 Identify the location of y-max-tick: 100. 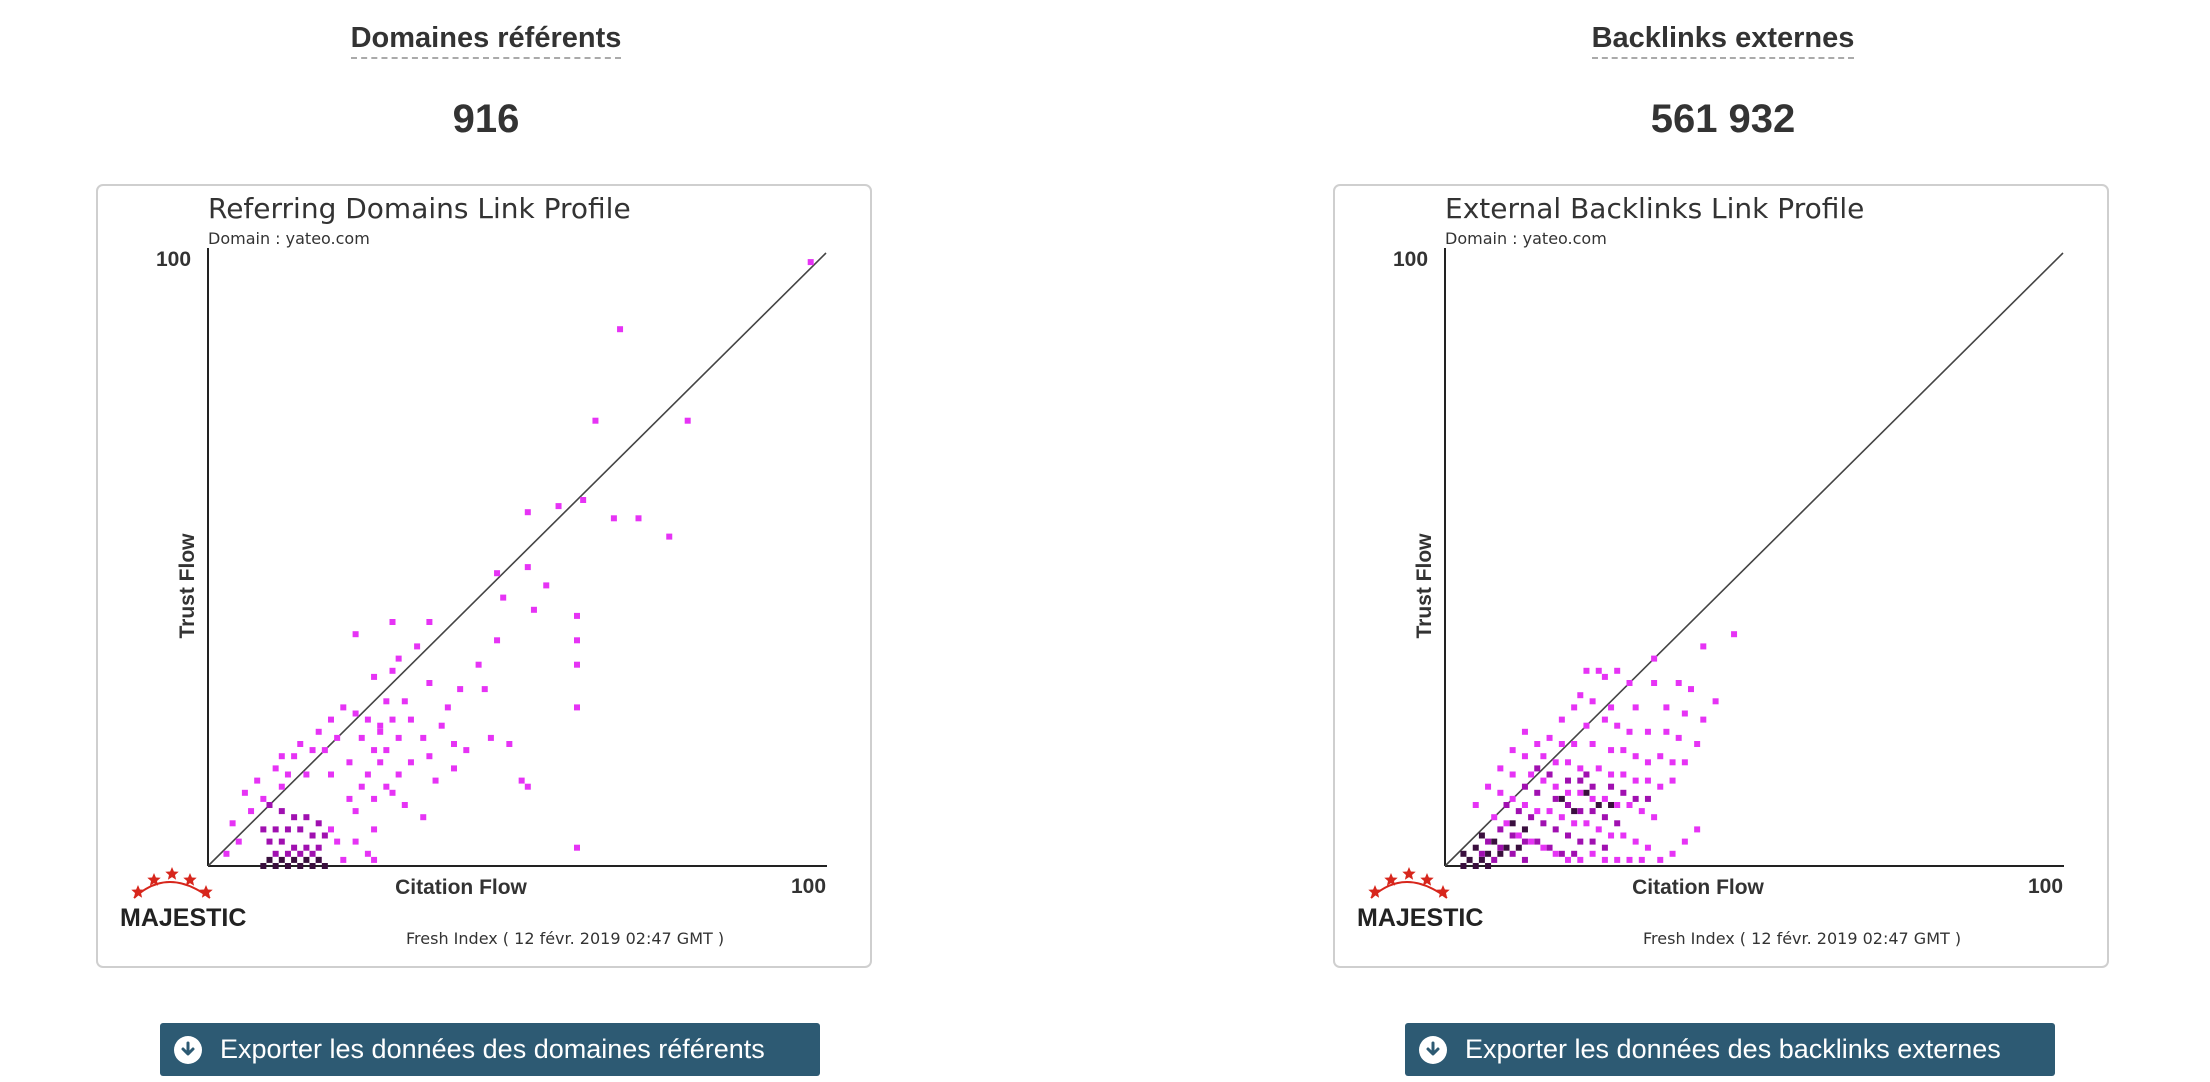
(1410, 259).